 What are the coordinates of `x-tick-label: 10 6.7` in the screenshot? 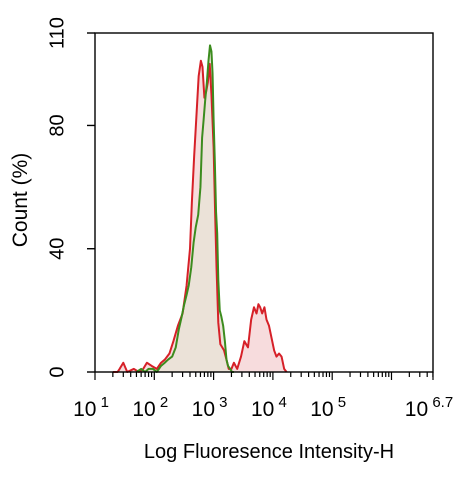 It's located at (429, 407).